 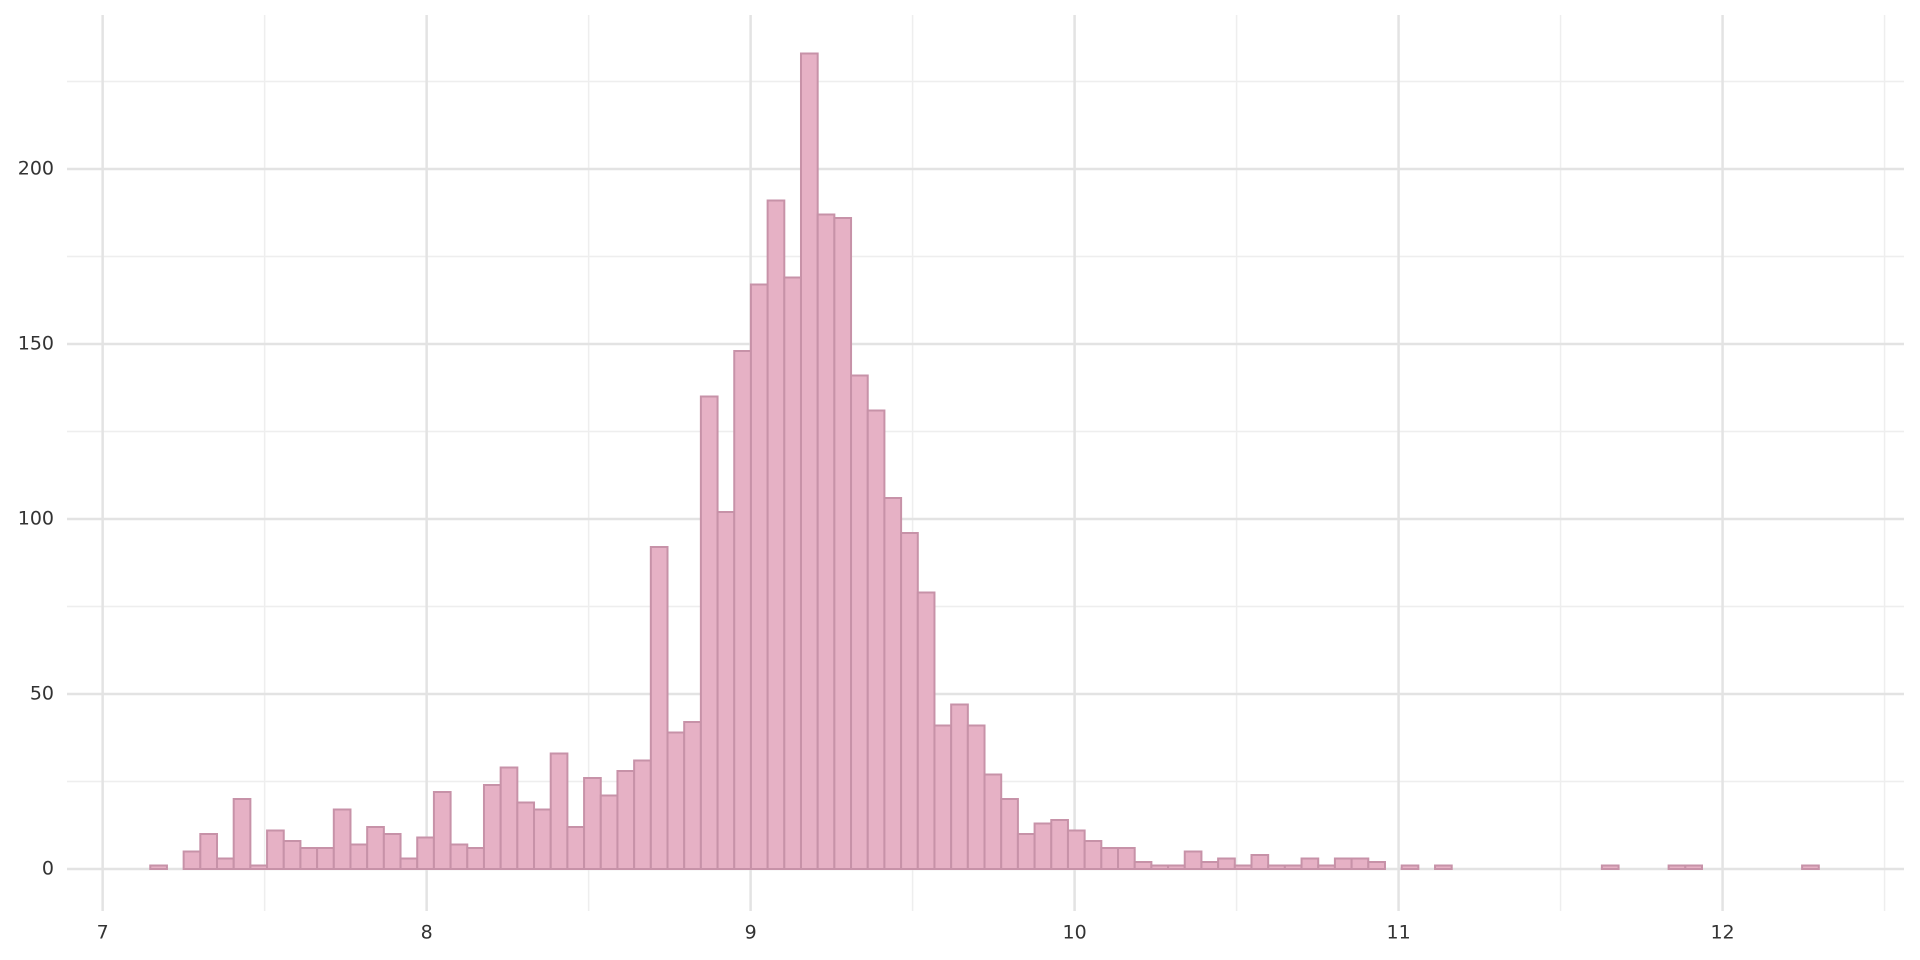 What do you see at coordinates (36, 519) in the screenshot?
I see `y-tick-label: 100` at bounding box center [36, 519].